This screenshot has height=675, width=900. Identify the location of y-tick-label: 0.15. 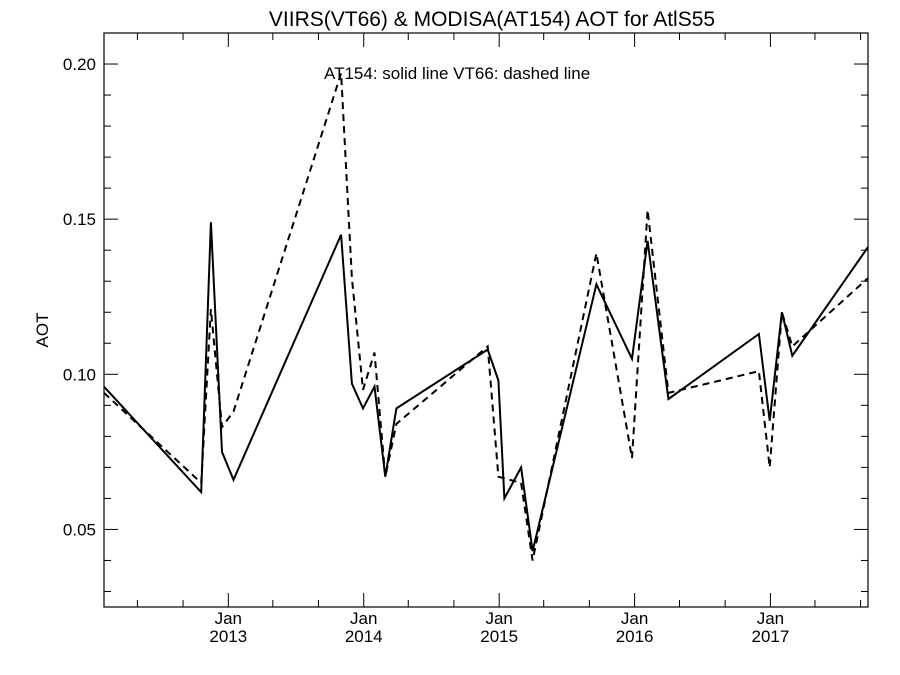
(79, 219).